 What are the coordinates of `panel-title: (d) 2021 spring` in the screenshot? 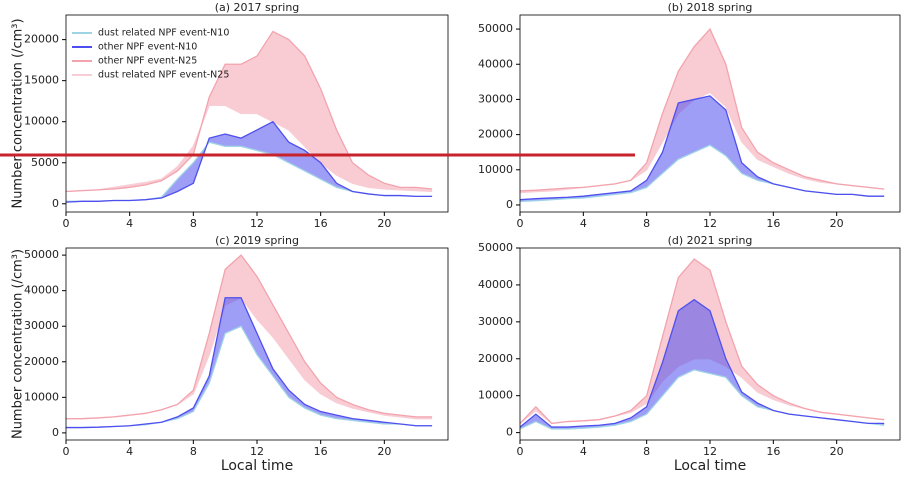 It's located at (710, 240).